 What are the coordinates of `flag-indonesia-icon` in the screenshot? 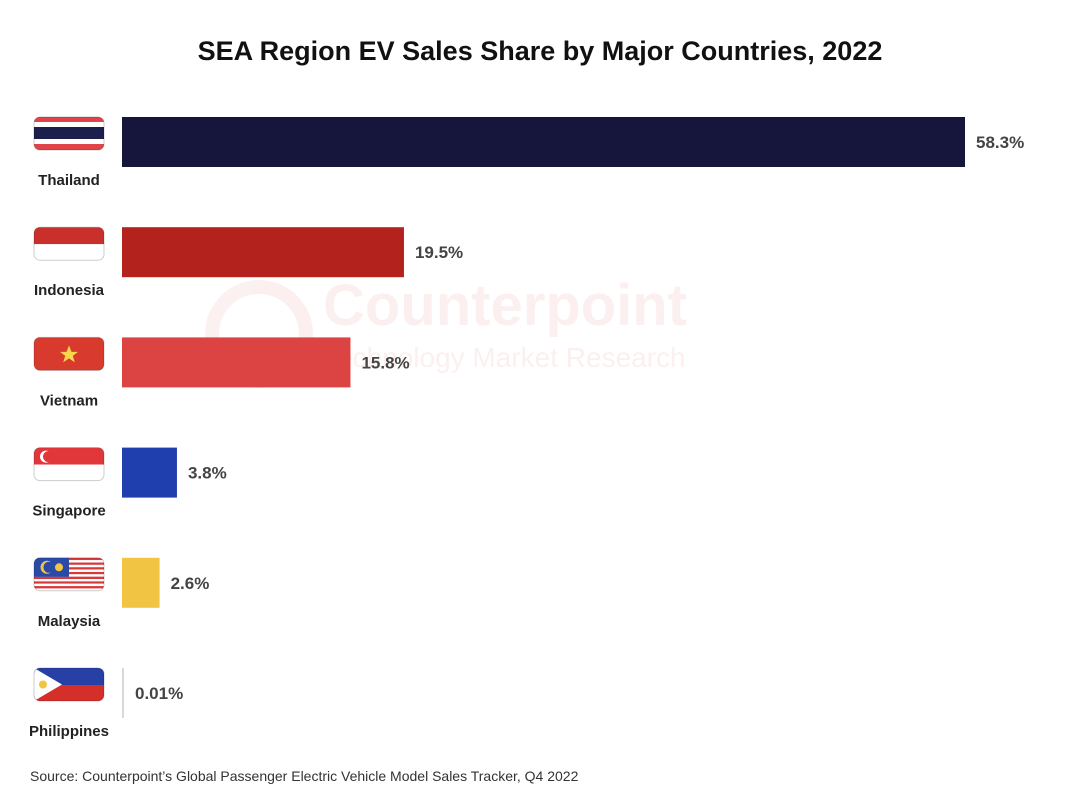 It's located at (69, 243).